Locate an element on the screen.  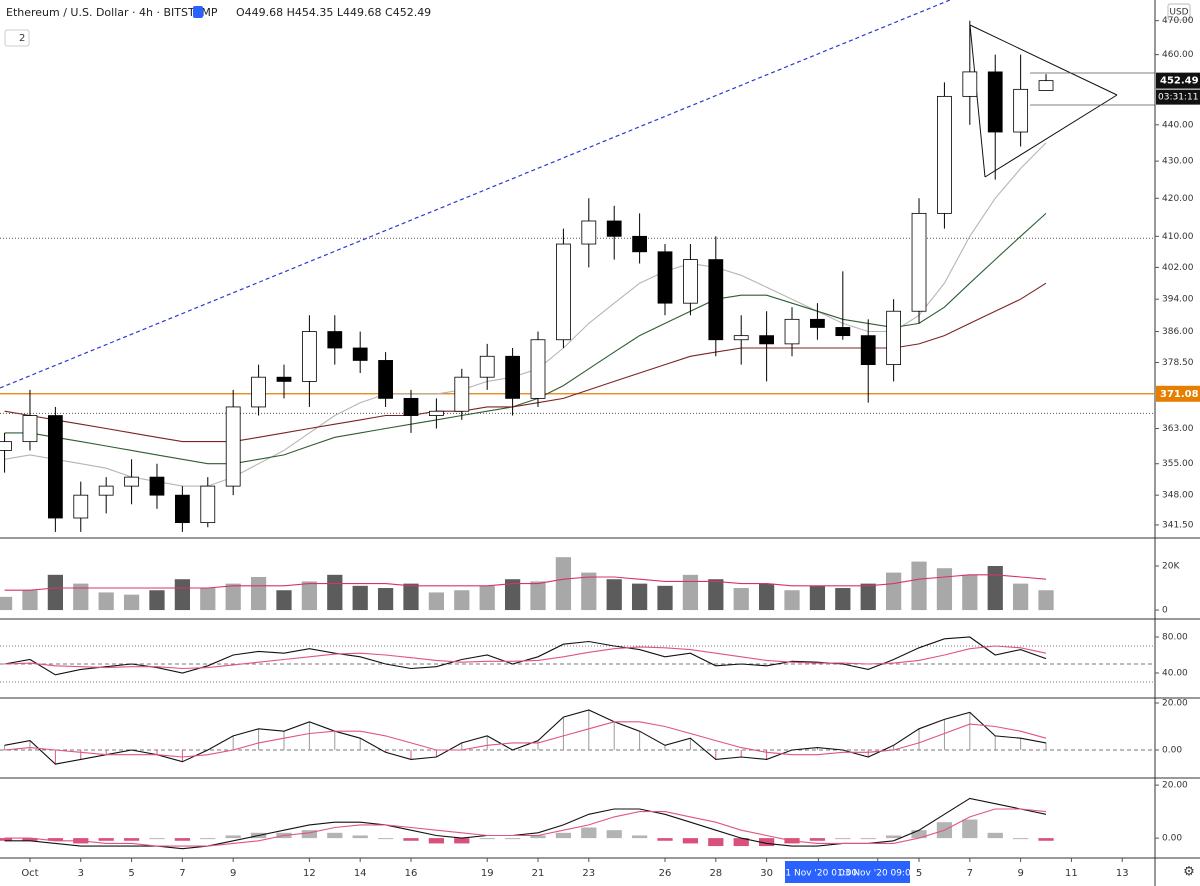
y-tick-label: 440.00 is located at coordinates (1178, 125).